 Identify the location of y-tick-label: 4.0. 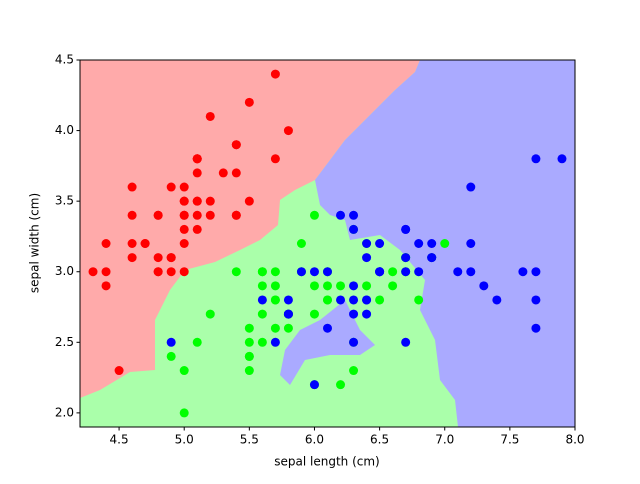
(64, 130).